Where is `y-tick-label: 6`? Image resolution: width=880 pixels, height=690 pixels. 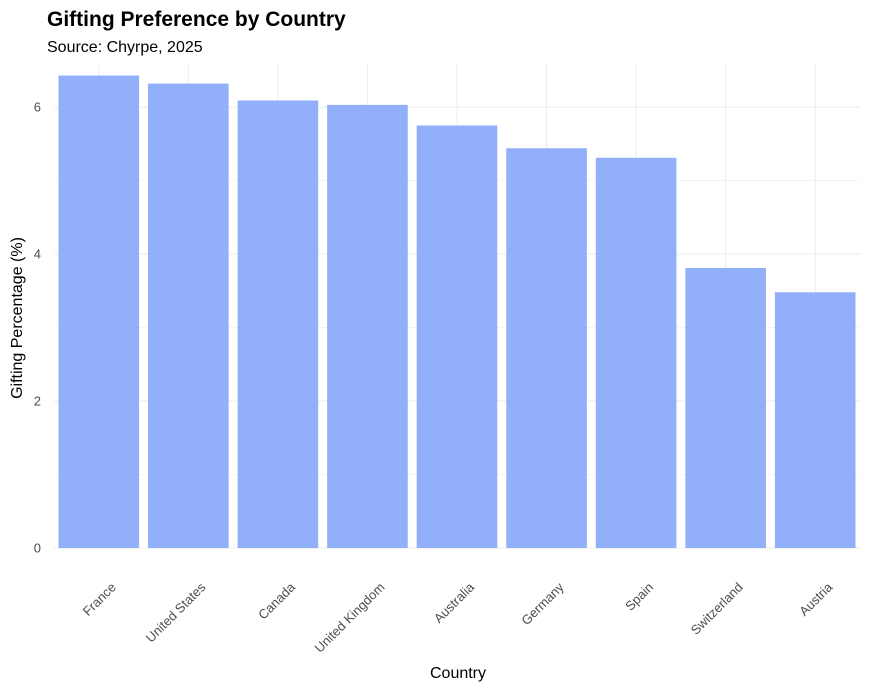
y-tick-label: 6 is located at coordinates (37, 107).